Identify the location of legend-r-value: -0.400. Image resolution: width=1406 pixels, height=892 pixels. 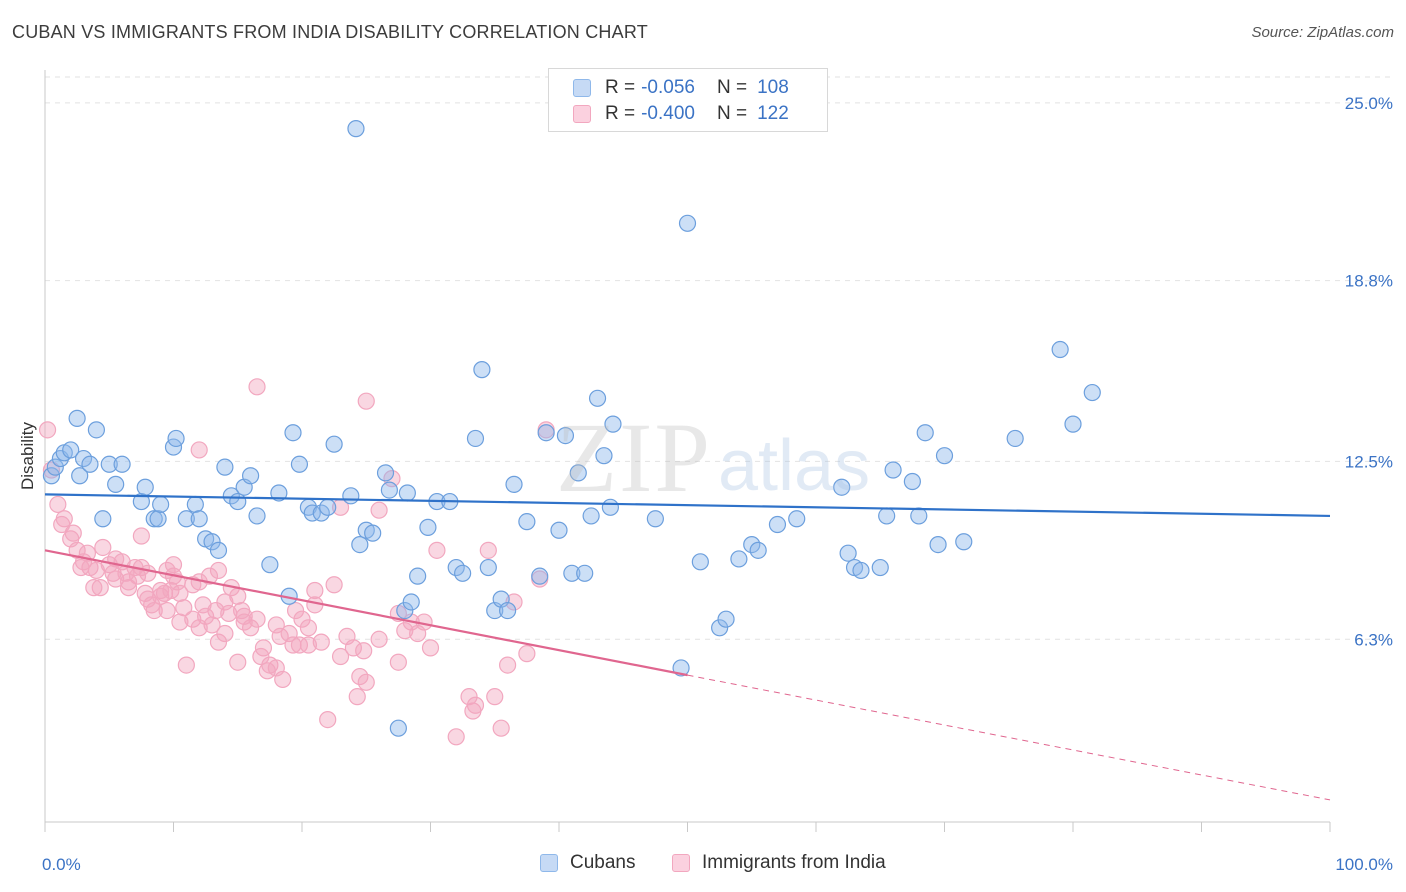
(668, 113).